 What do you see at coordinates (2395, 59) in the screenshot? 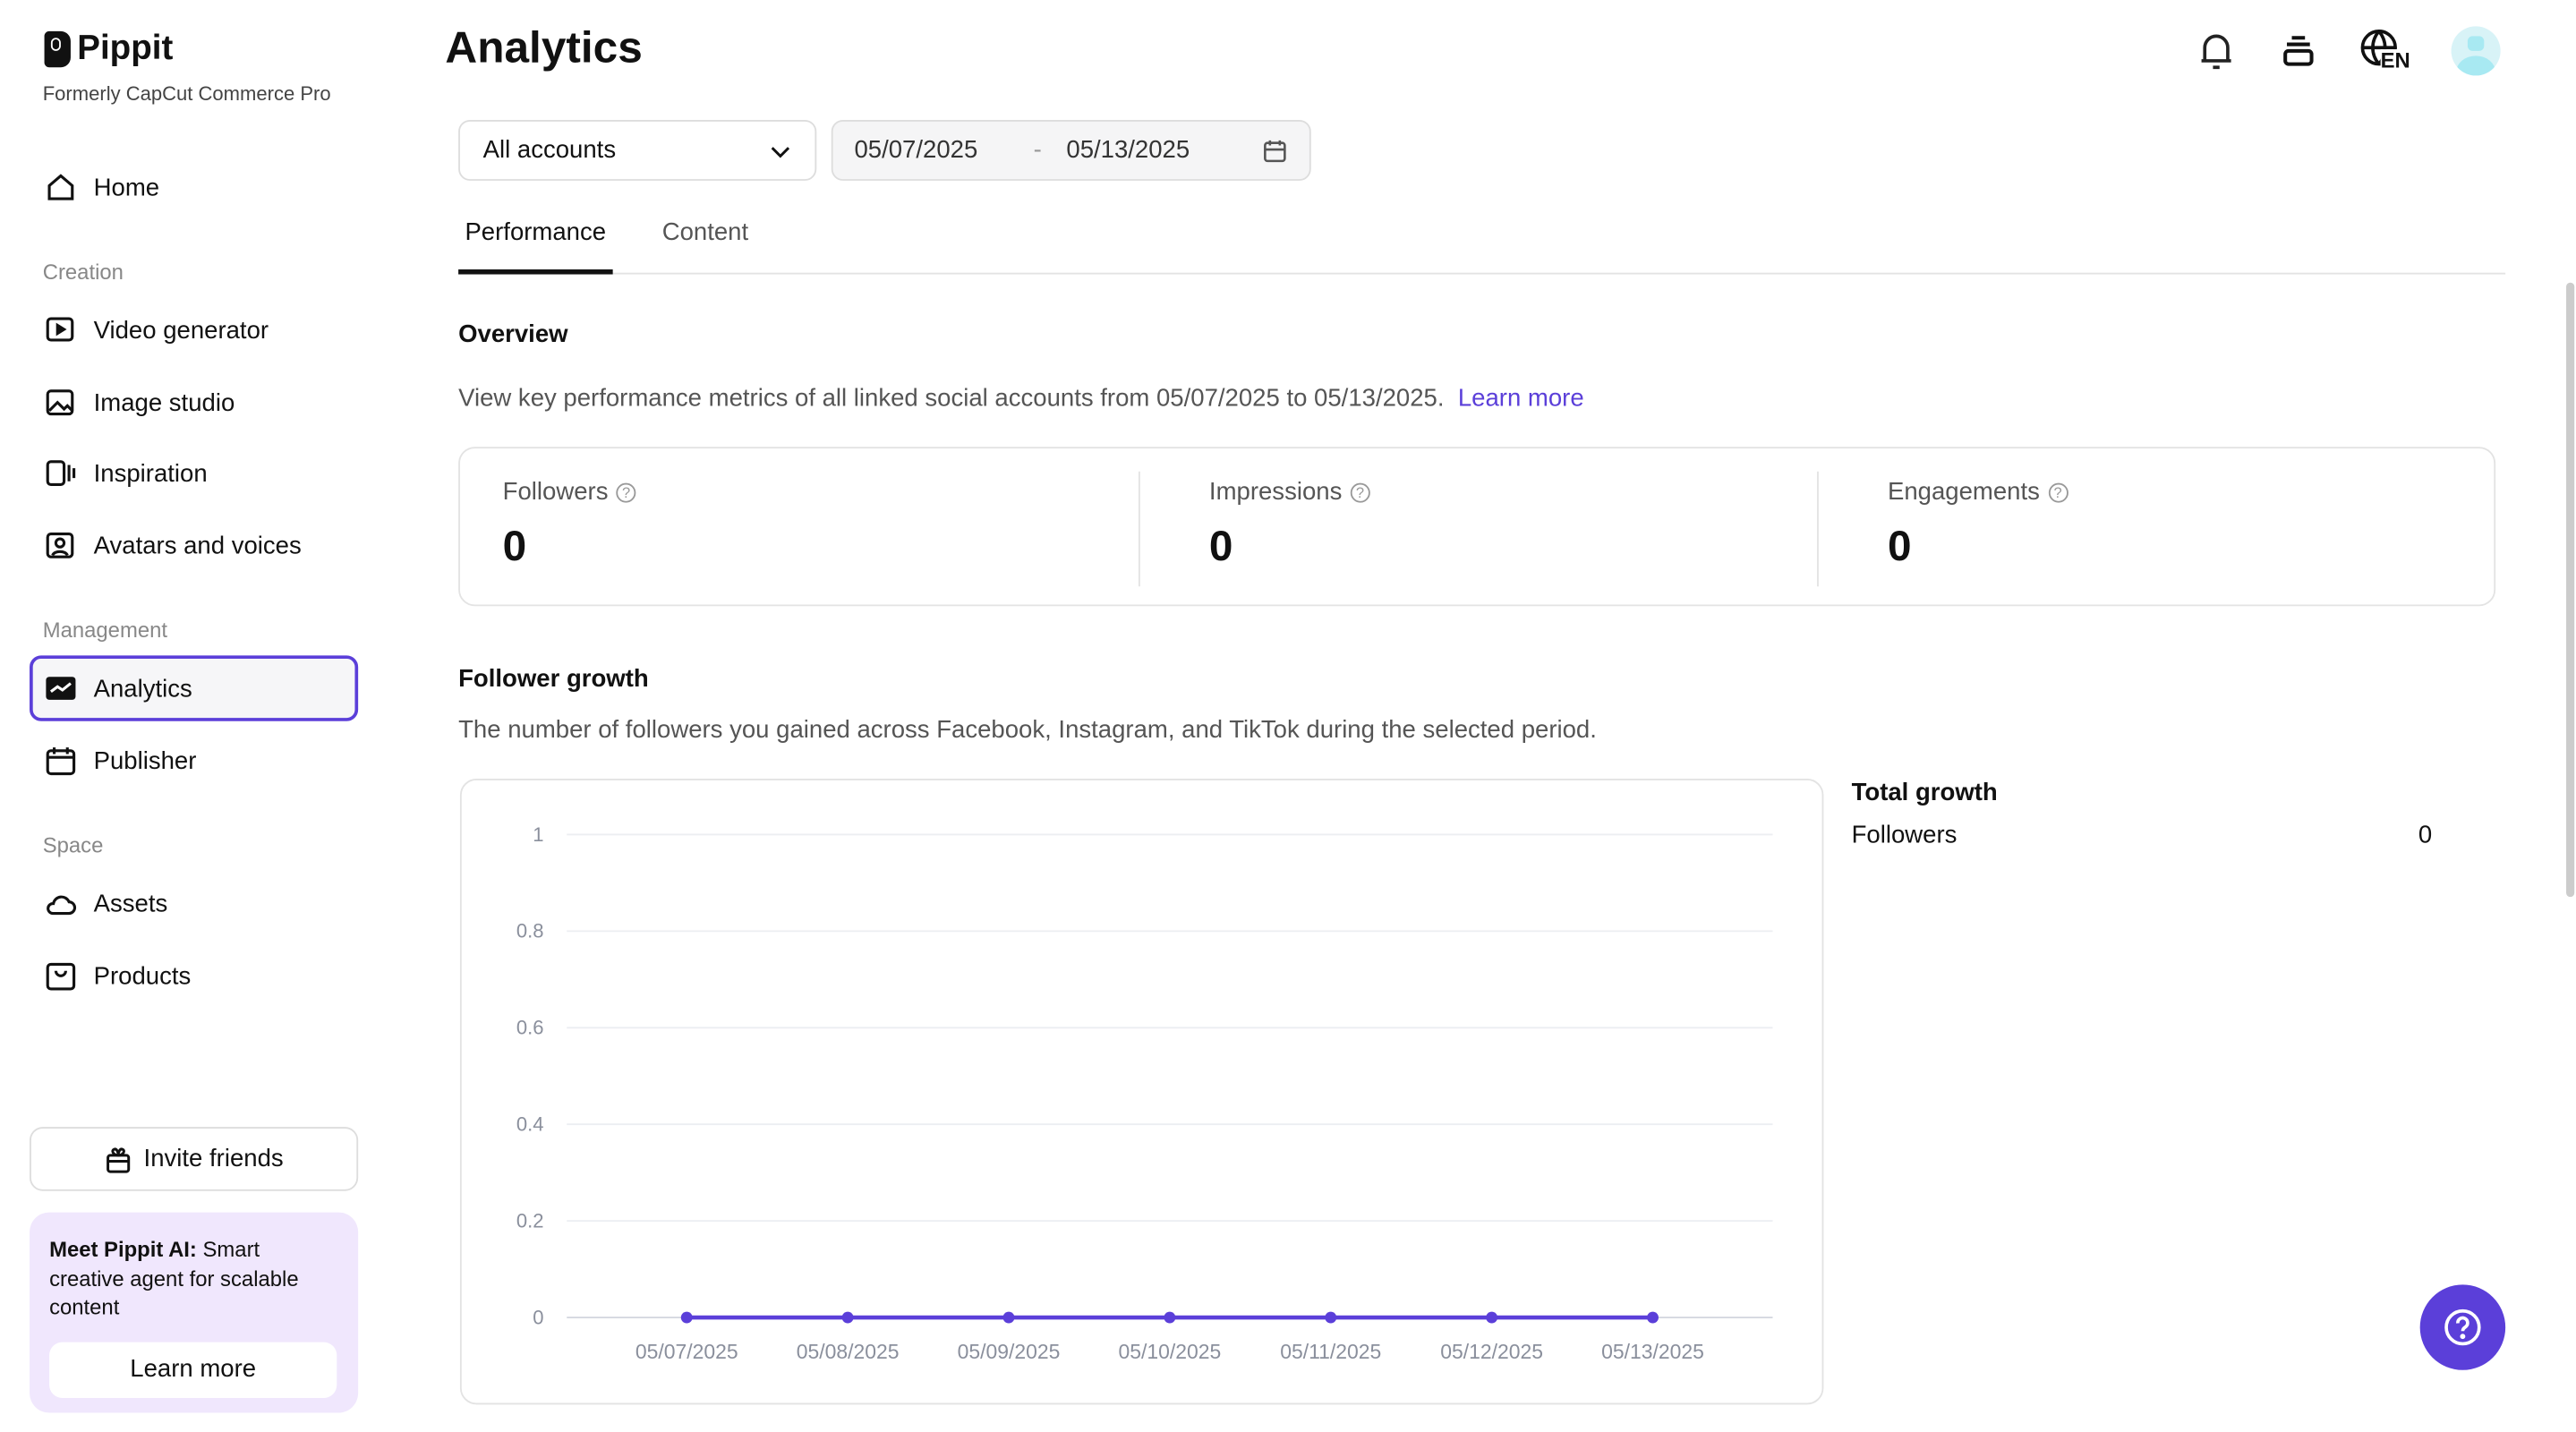
I see `language-code: EN` at bounding box center [2395, 59].